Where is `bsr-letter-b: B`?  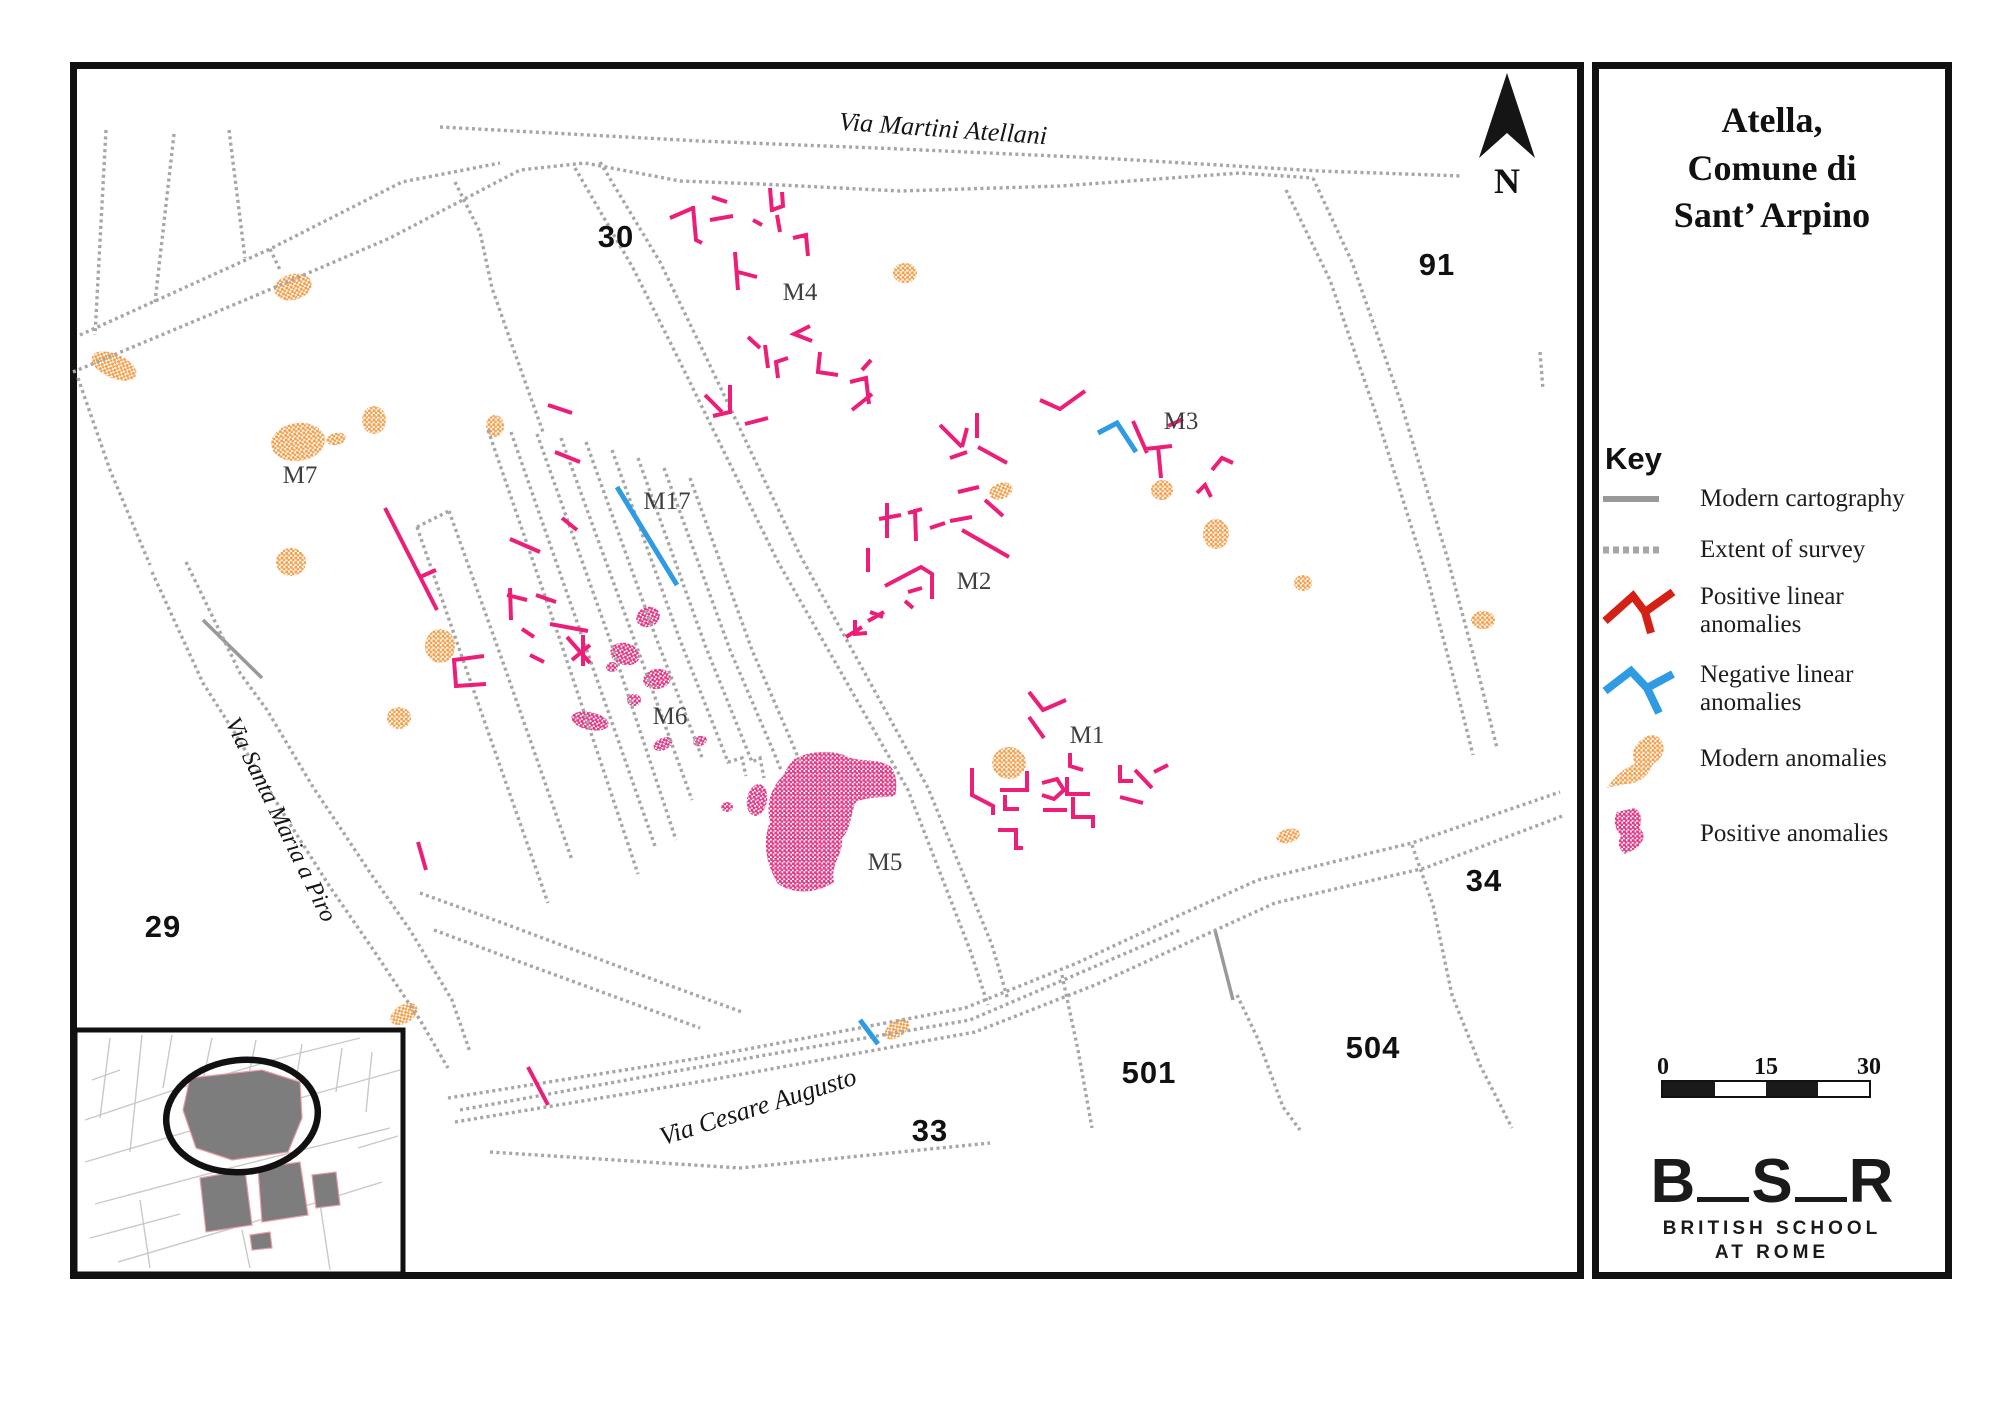
bsr-letter-b: B is located at coordinates (1673, 1181).